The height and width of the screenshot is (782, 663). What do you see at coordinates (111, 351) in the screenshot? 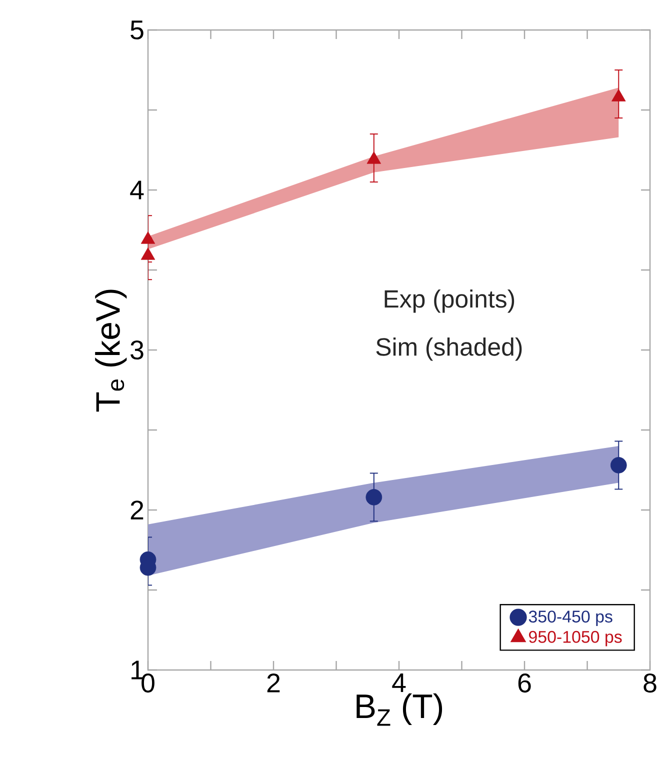
I see `y-axis-title: T$_{e}$ (keV)` at bounding box center [111, 351].